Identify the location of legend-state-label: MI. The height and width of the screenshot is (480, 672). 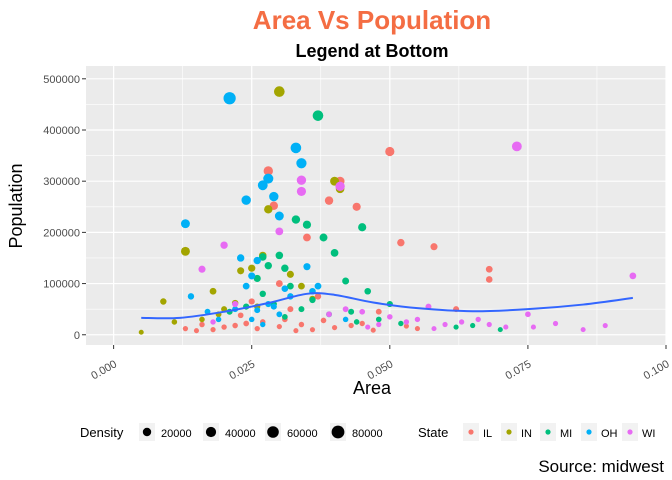
(566, 434).